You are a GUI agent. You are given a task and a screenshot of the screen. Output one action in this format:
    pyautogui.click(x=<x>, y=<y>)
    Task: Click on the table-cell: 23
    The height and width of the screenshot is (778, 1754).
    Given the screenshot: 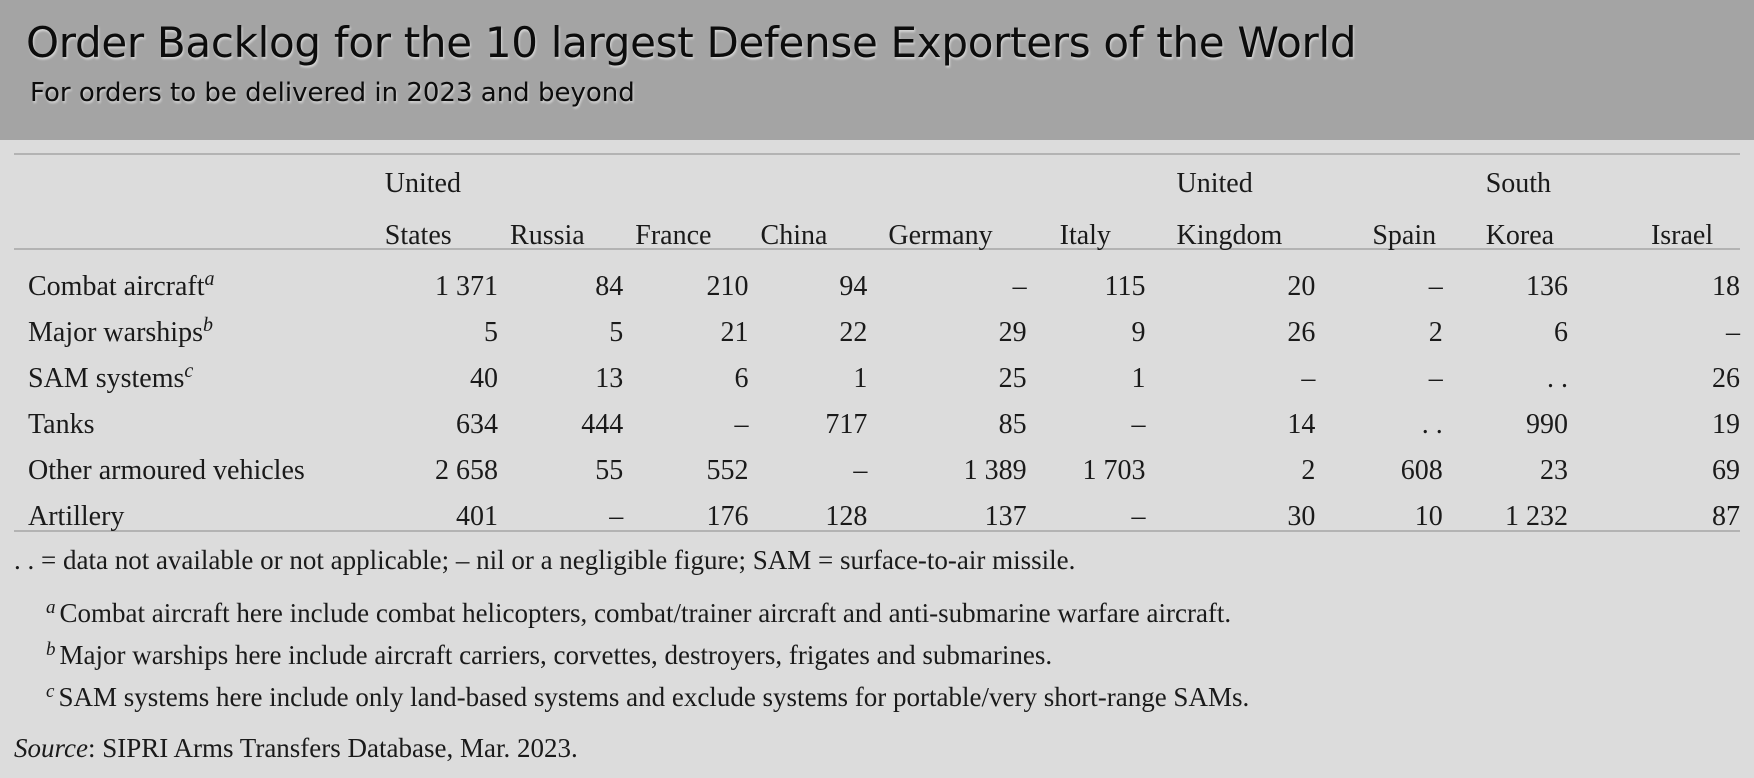 What is the action you would take?
    pyautogui.click(x=1553, y=470)
    